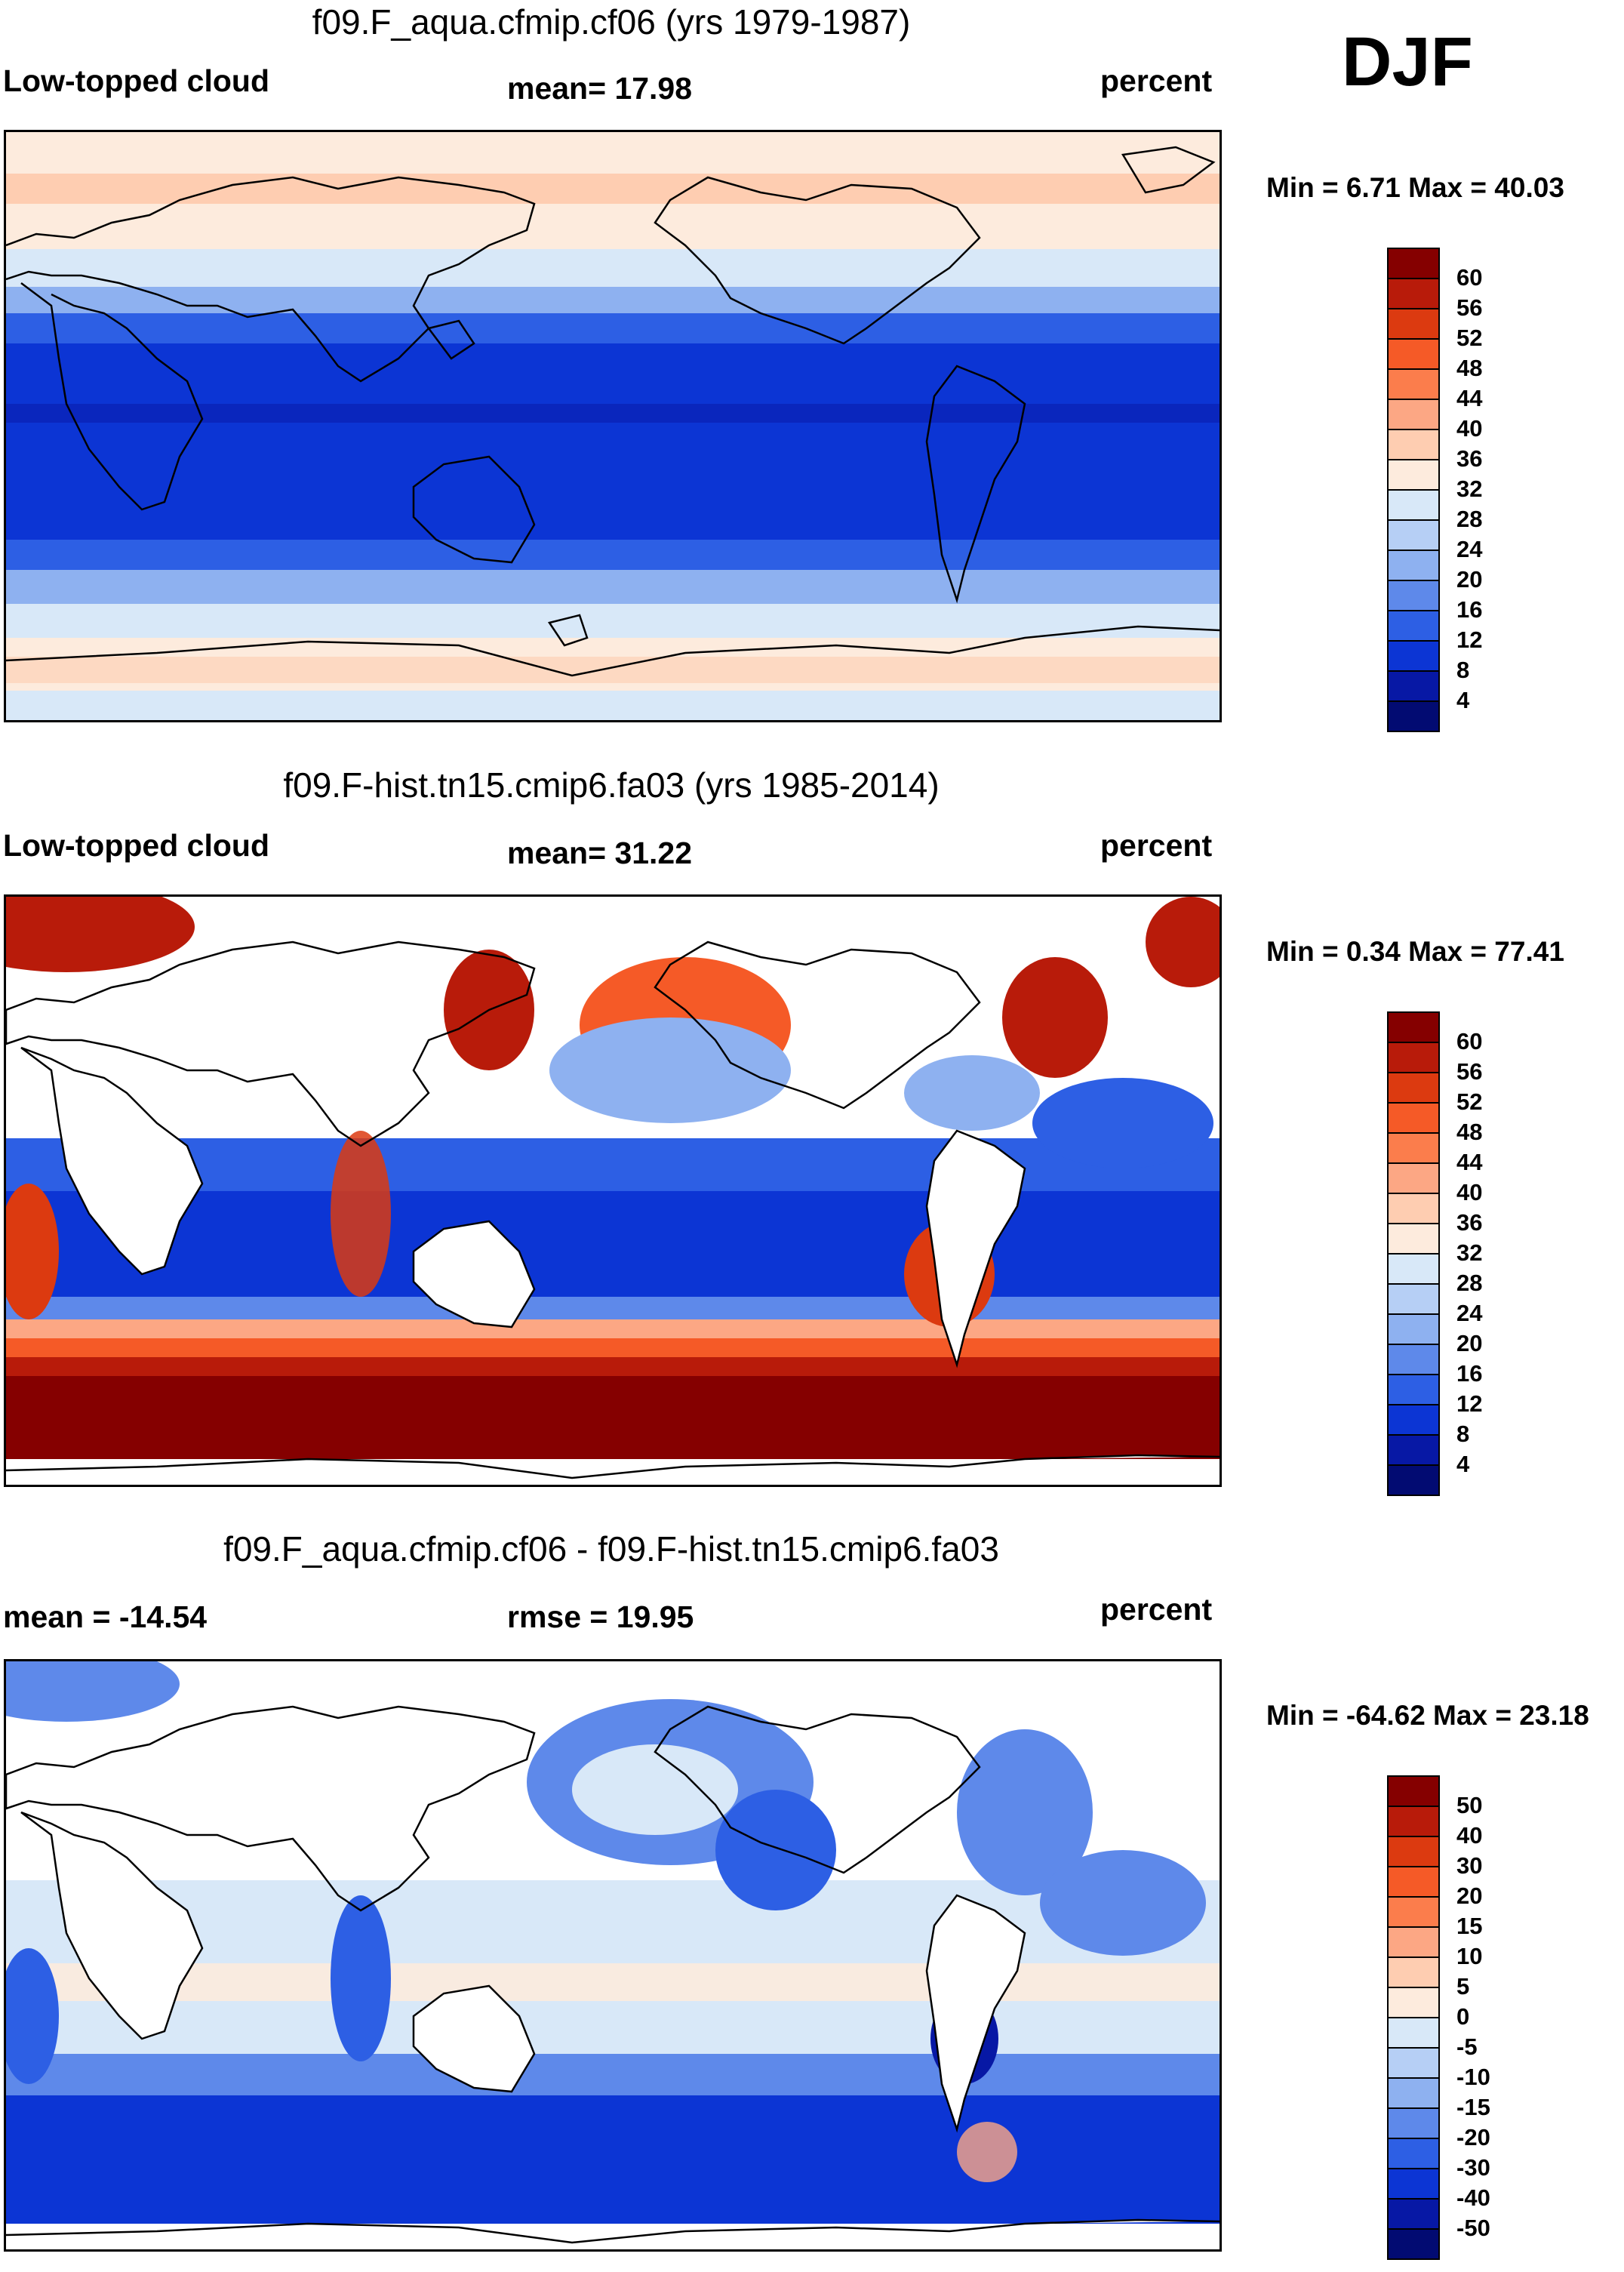  I want to click on panel1-tick: 48, so click(1469, 368).